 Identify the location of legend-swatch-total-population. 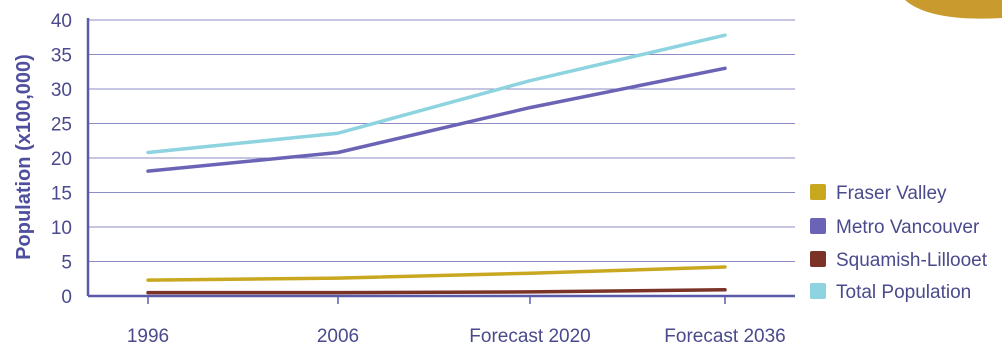
(818, 291).